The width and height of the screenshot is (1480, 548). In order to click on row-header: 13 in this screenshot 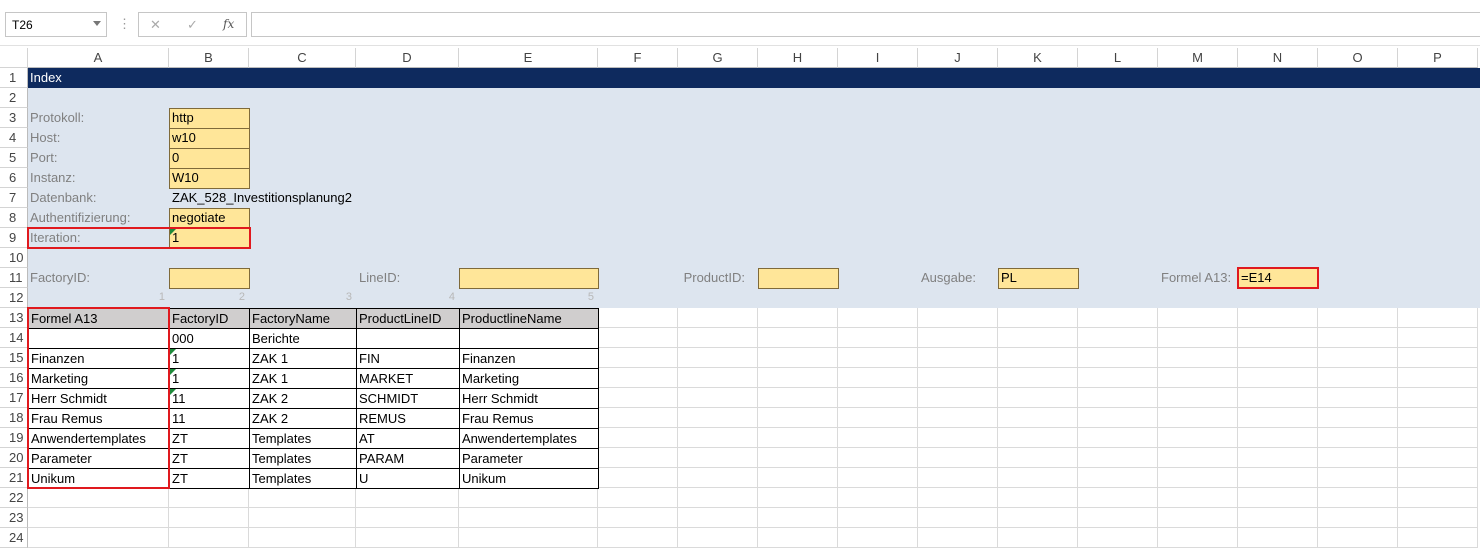, I will do `click(14, 318)`.